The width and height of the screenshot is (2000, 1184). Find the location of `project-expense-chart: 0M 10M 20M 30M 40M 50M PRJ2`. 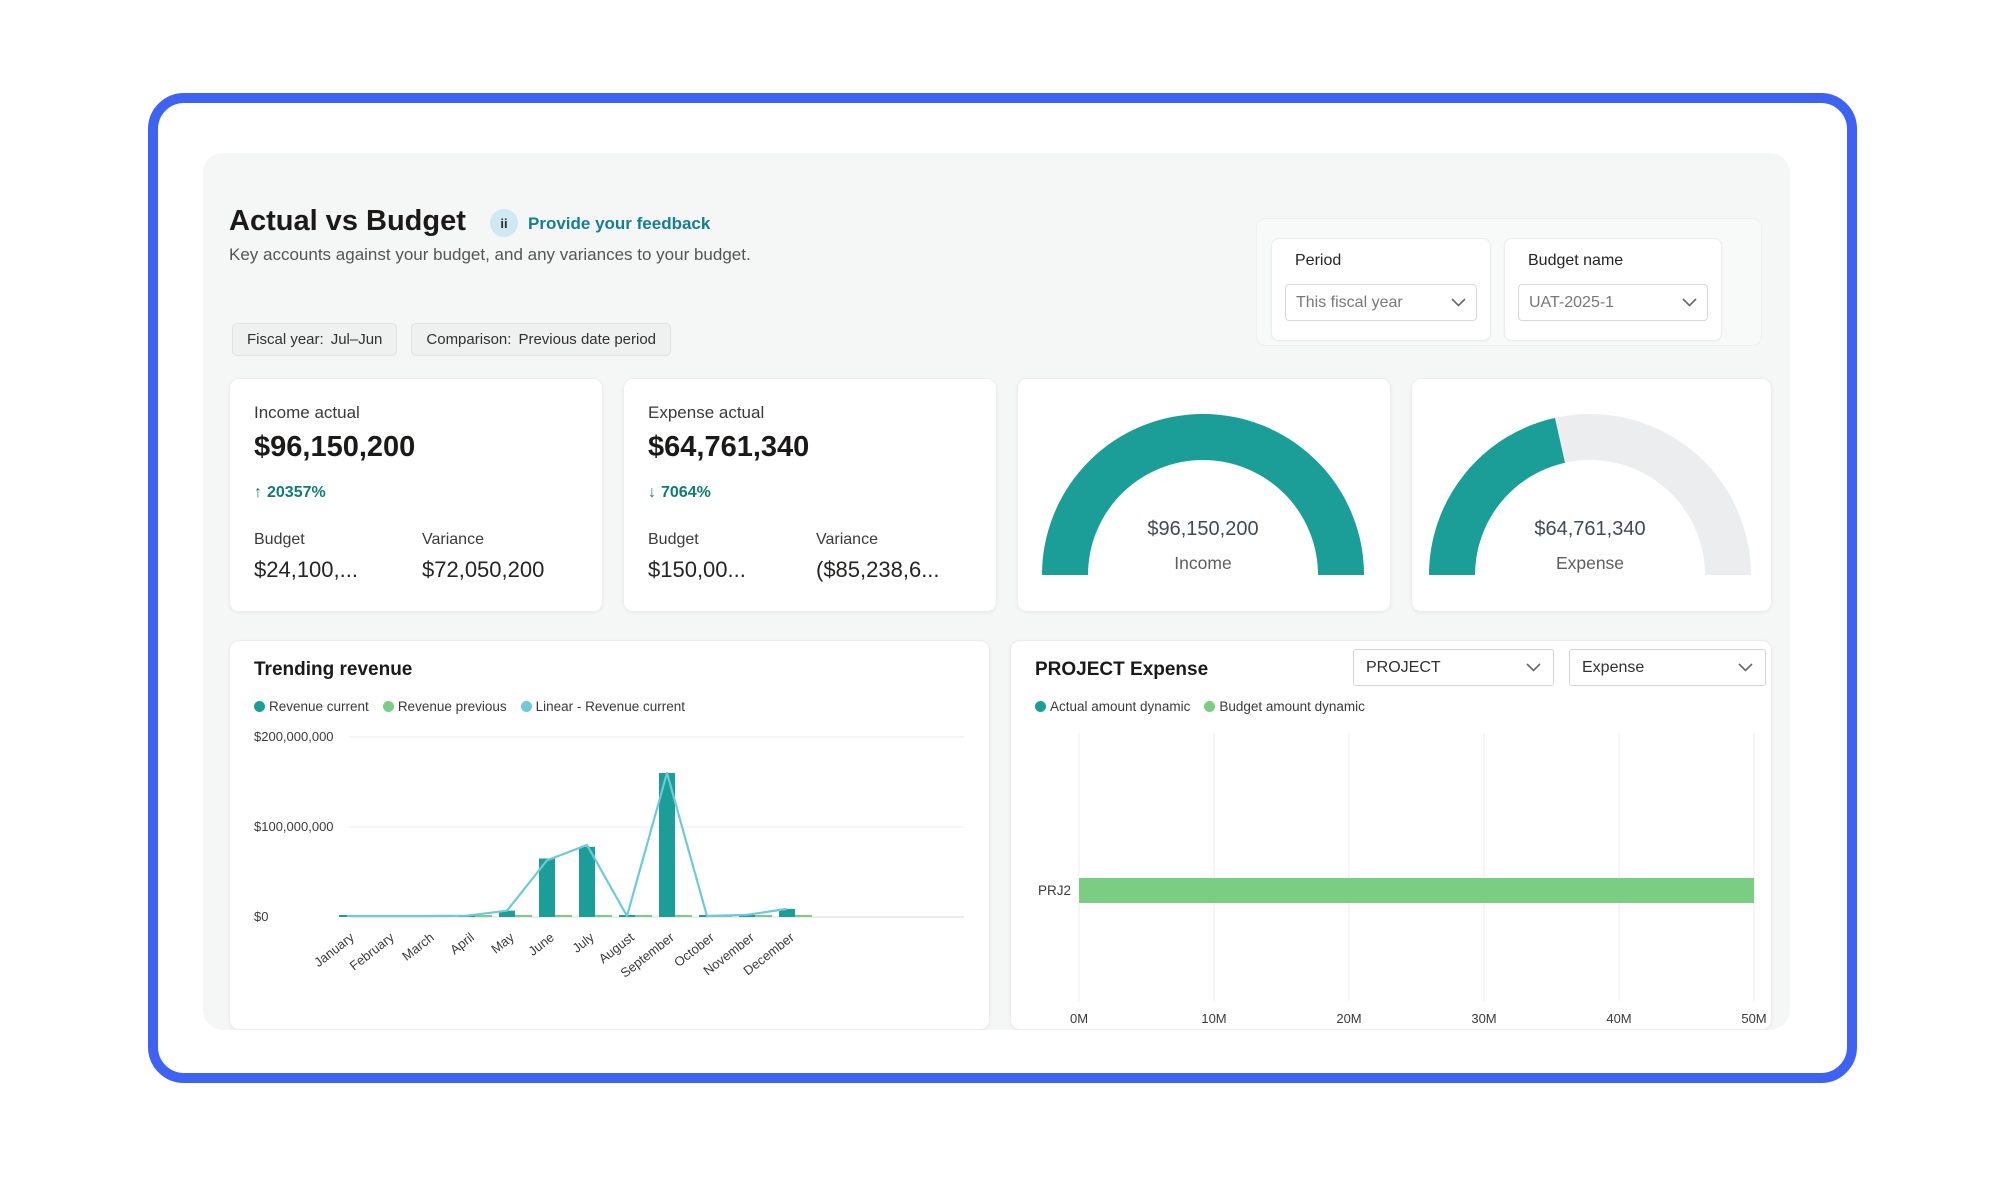

project-expense-chart: 0M 10M 20M 30M 40M 50M PRJ2 is located at coordinates (1402, 879).